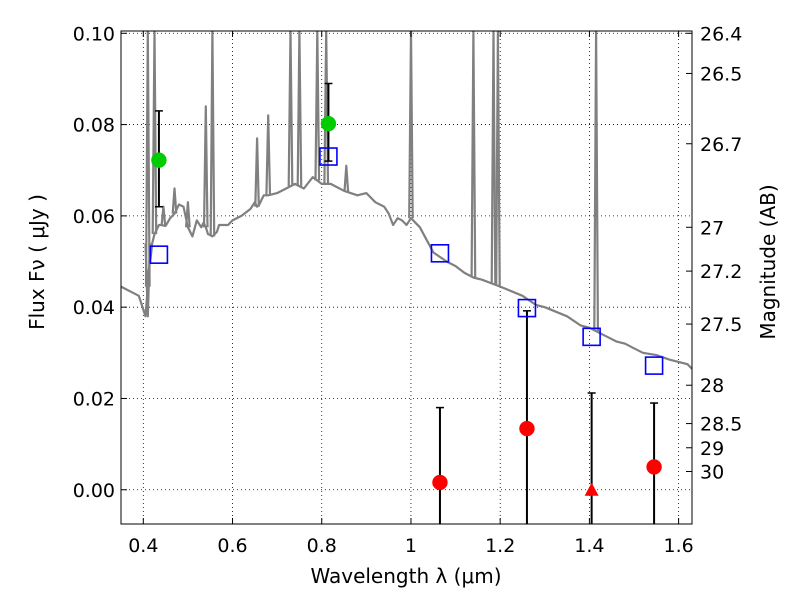 The height and width of the screenshot is (600, 800). What do you see at coordinates (712, 473) in the screenshot?
I see `y2-tick-label: 30` at bounding box center [712, 473].